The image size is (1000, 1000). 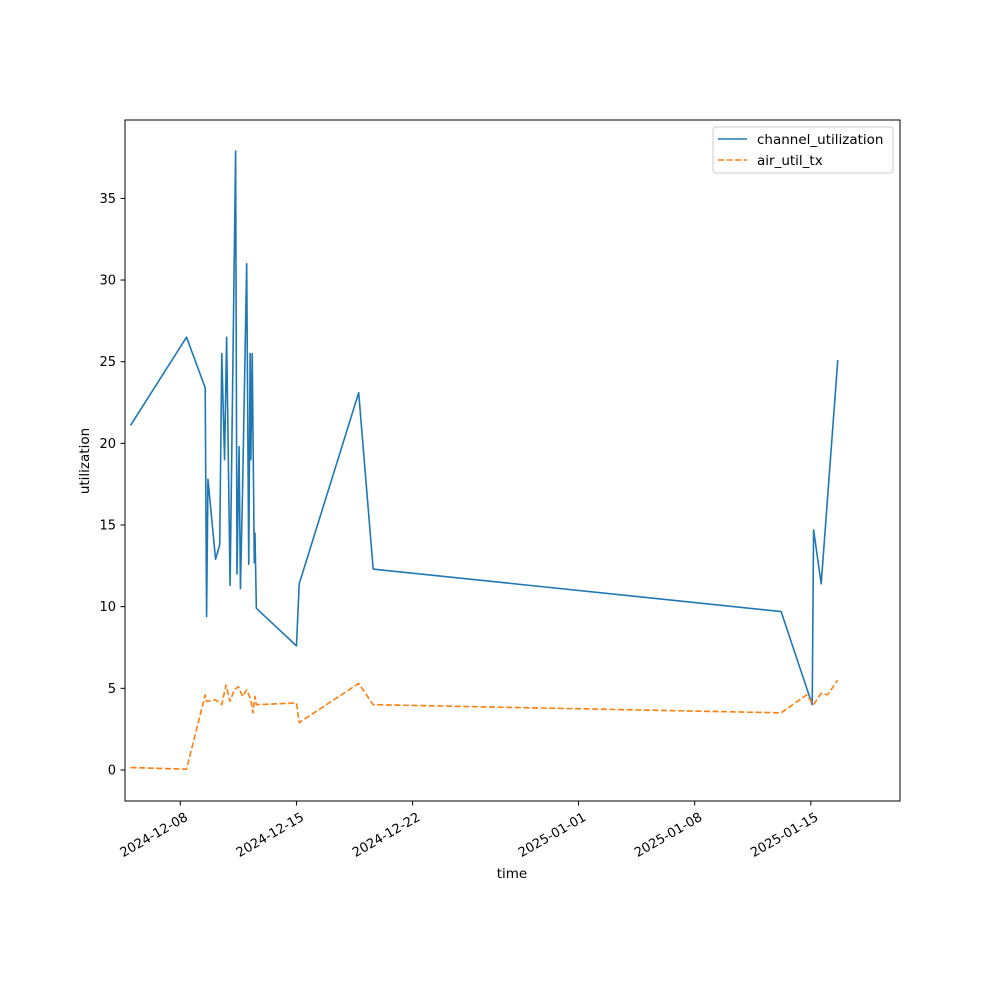 What do you see at coordinates (112, 770) in the screenshot?
I see `y-tick-label: 0` at bounding box center [112, 770].